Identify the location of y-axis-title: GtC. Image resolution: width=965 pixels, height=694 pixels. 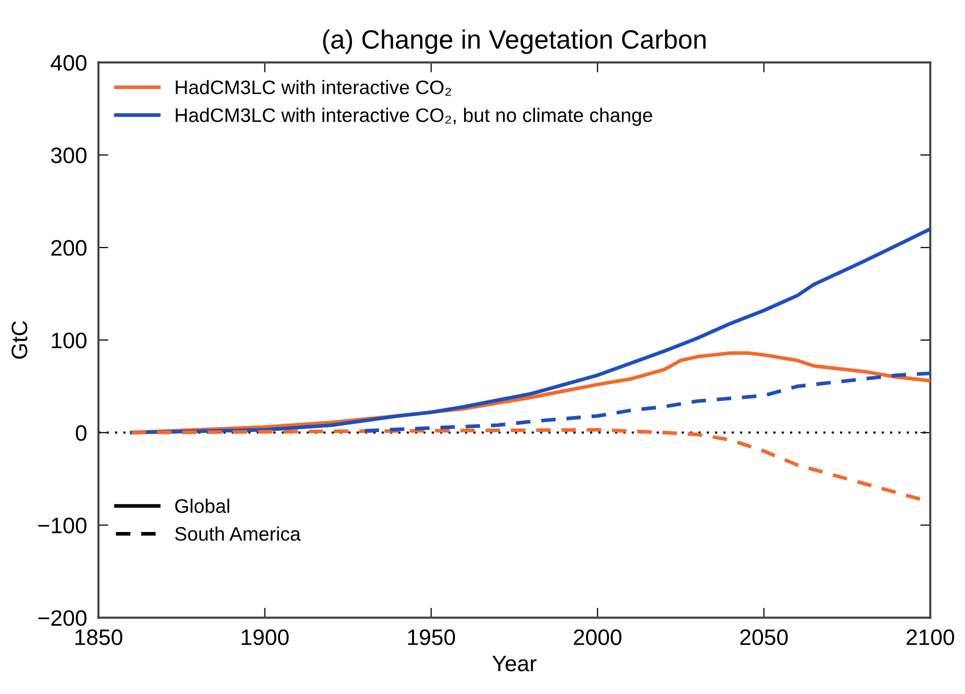
(20, 340).